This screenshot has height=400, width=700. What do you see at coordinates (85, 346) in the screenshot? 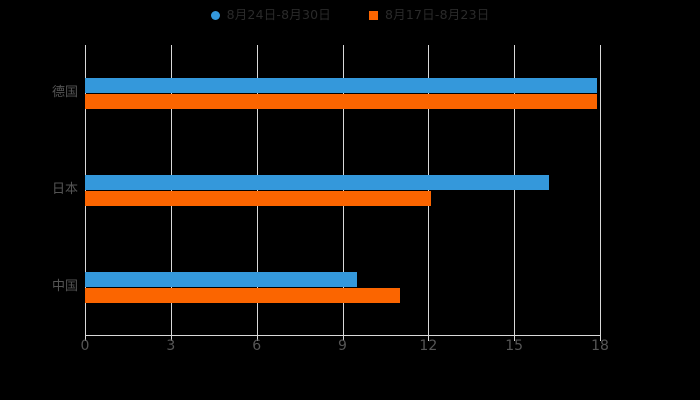
I see `x-axis-tick-label: 0` at bounding box center [85, 346].